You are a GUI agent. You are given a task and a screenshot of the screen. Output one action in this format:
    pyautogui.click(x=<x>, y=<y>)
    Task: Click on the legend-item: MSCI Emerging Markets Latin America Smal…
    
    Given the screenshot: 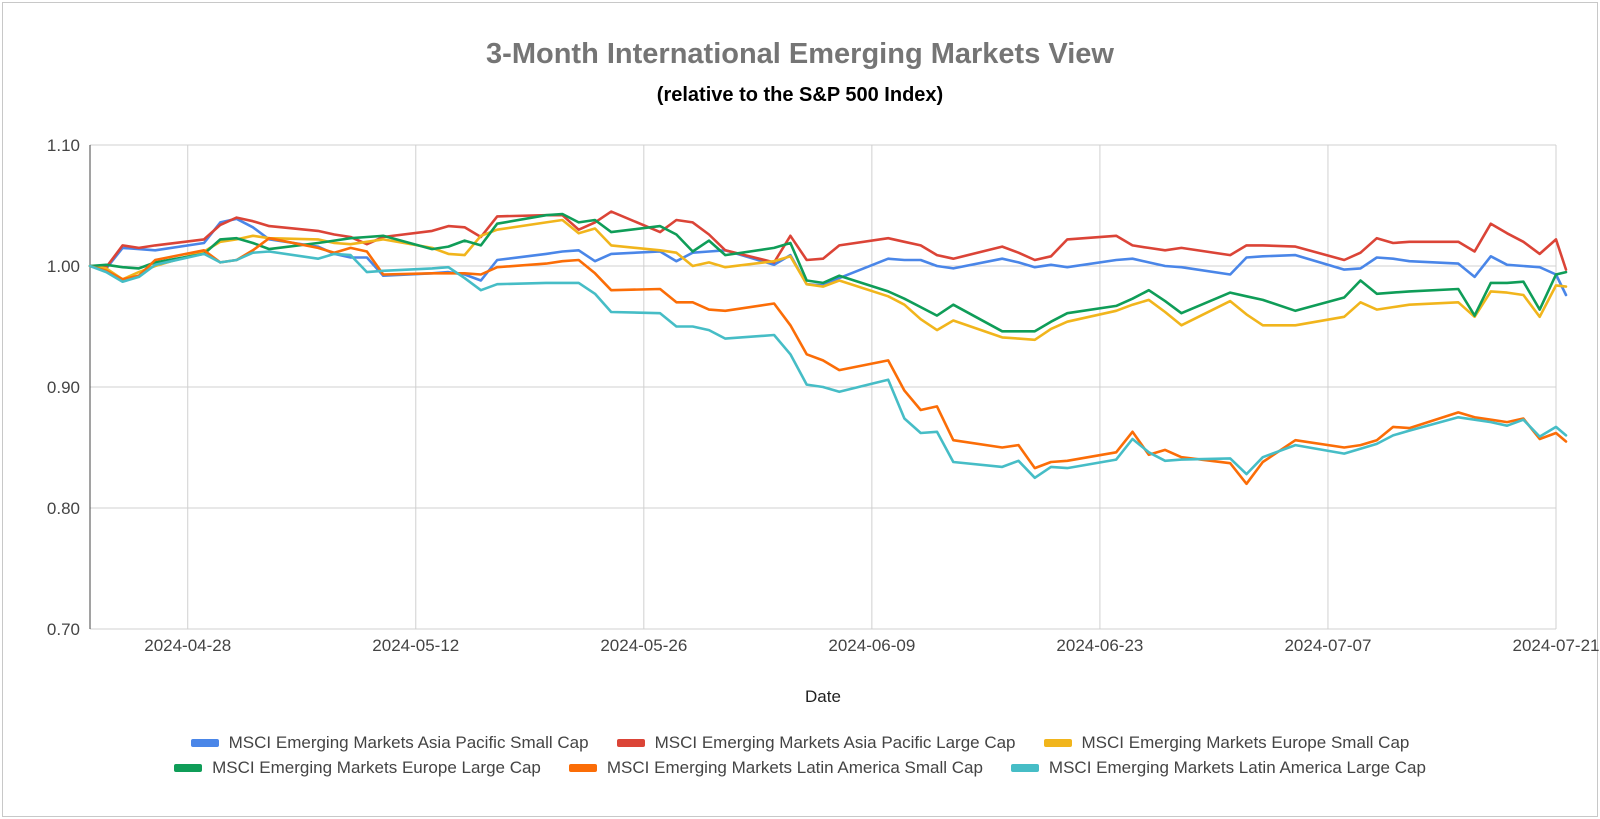 What is the action you would take?
    pyautogui.click(x=775, y=768)
    